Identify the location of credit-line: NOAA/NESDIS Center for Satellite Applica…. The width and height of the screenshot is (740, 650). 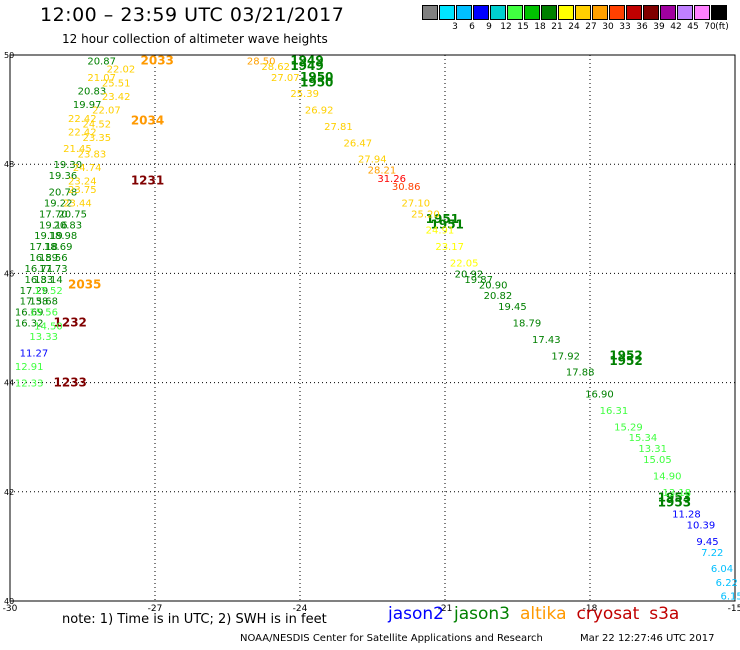
(391, 638).